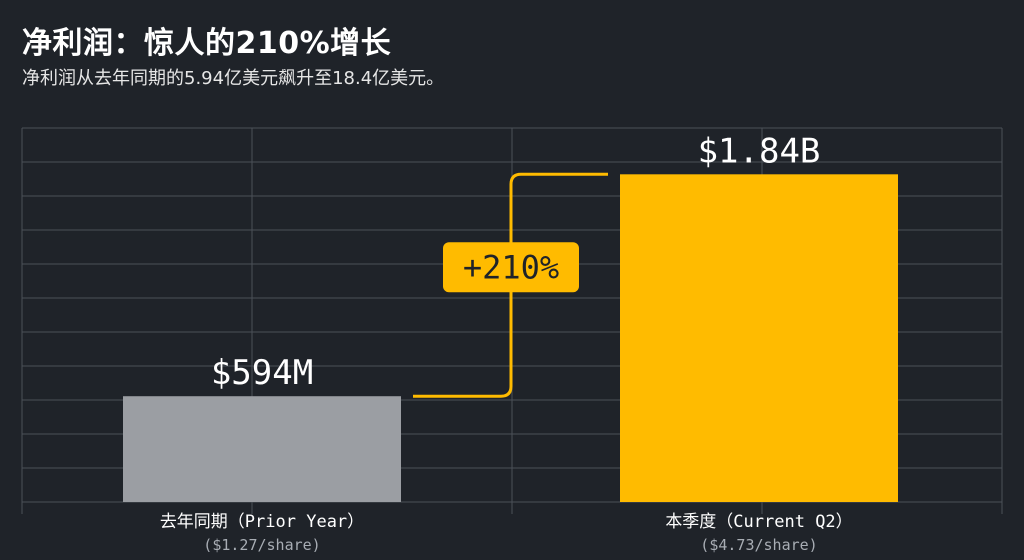 The height and width of the screenshot is (560, 1024). What do you see at coordinates (261, 545) in the screenshot?
I see `x-tick-sublabel: ($1.27/share)` at bounding box center [261, 545].